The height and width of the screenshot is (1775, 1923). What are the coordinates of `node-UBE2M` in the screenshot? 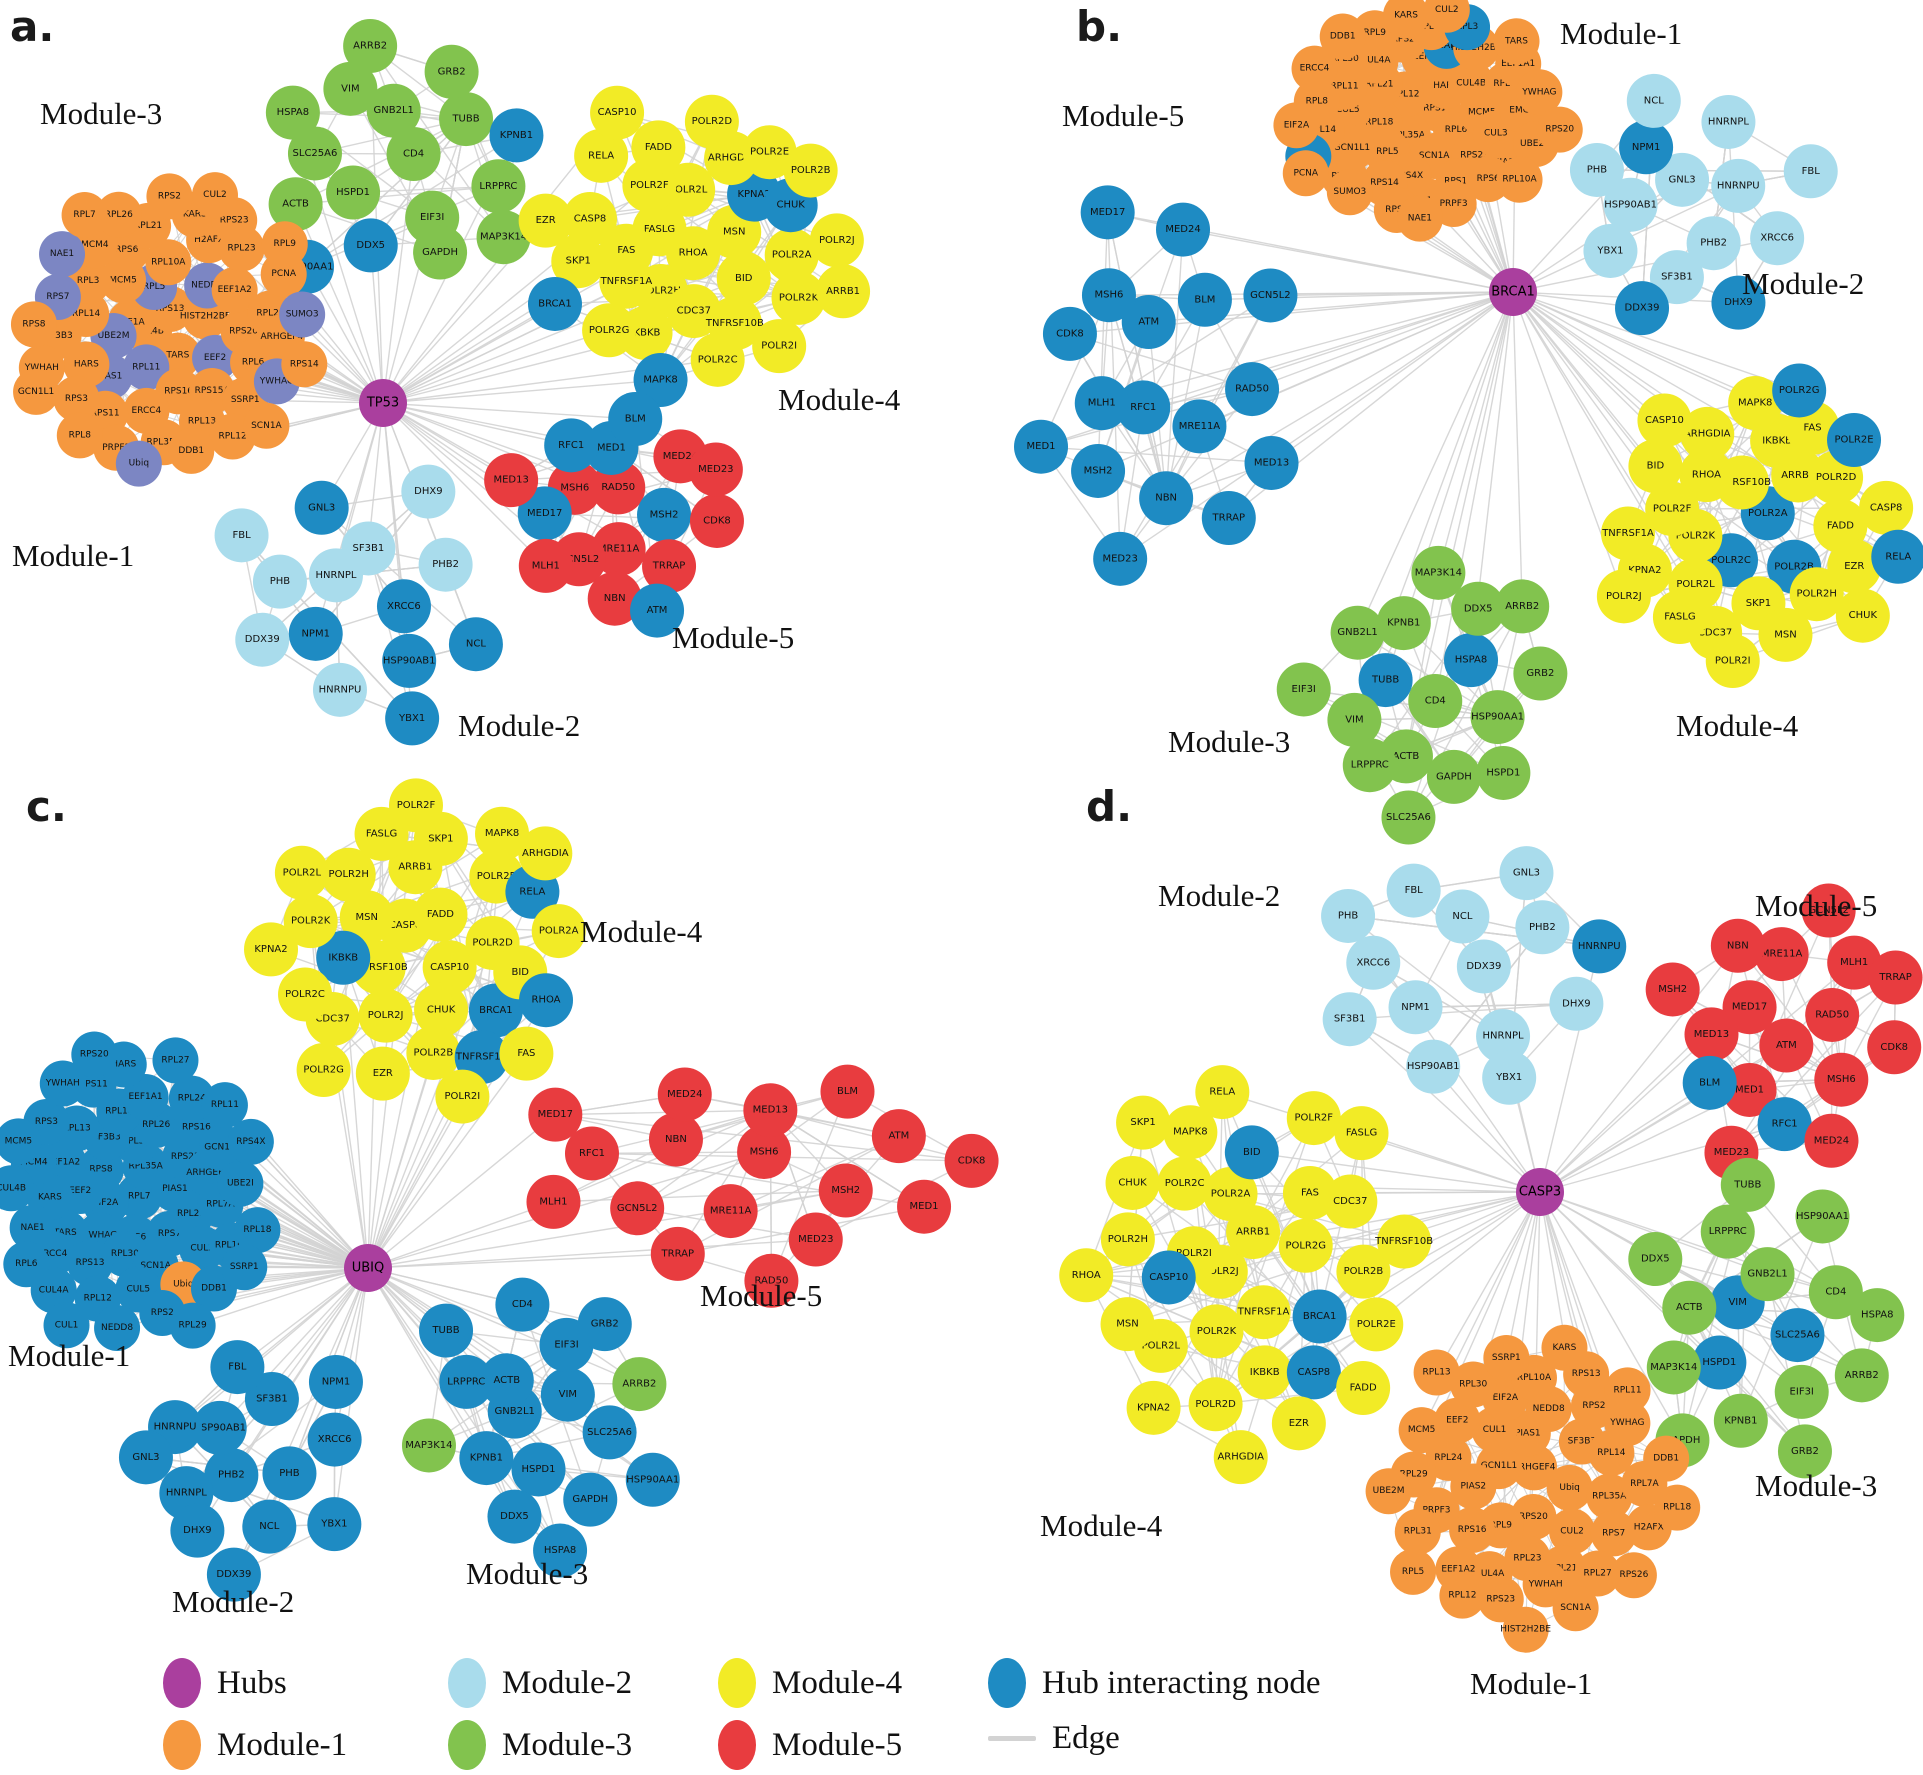 It's located at (1388, 1491).